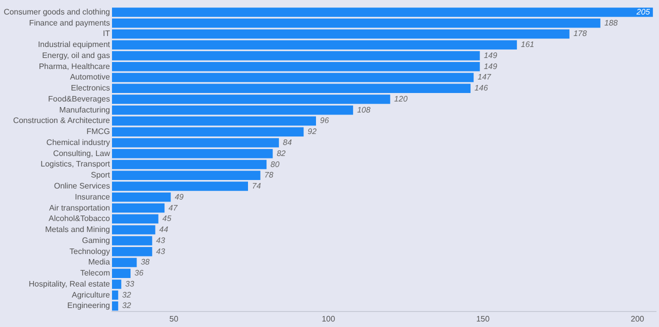 The image size is (659, 327). Describe the element at coordinates (90, 88) in the screenshot. I see `y-tick-label: Electronics` at that location.